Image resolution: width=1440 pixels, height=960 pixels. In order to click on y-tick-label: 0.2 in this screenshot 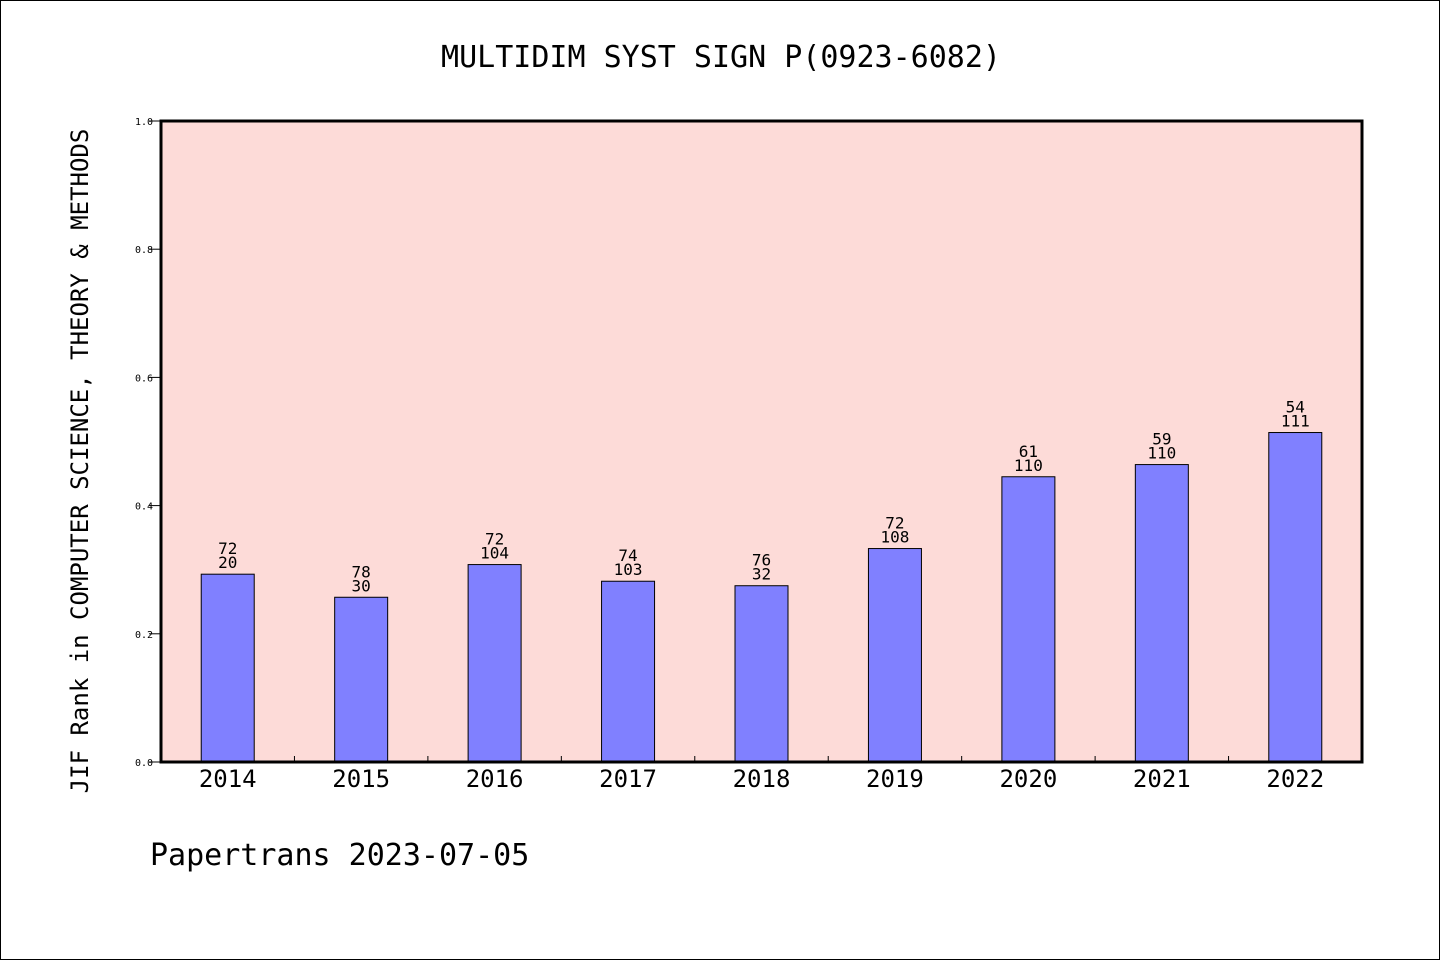, I will do `click(144, 635)`.